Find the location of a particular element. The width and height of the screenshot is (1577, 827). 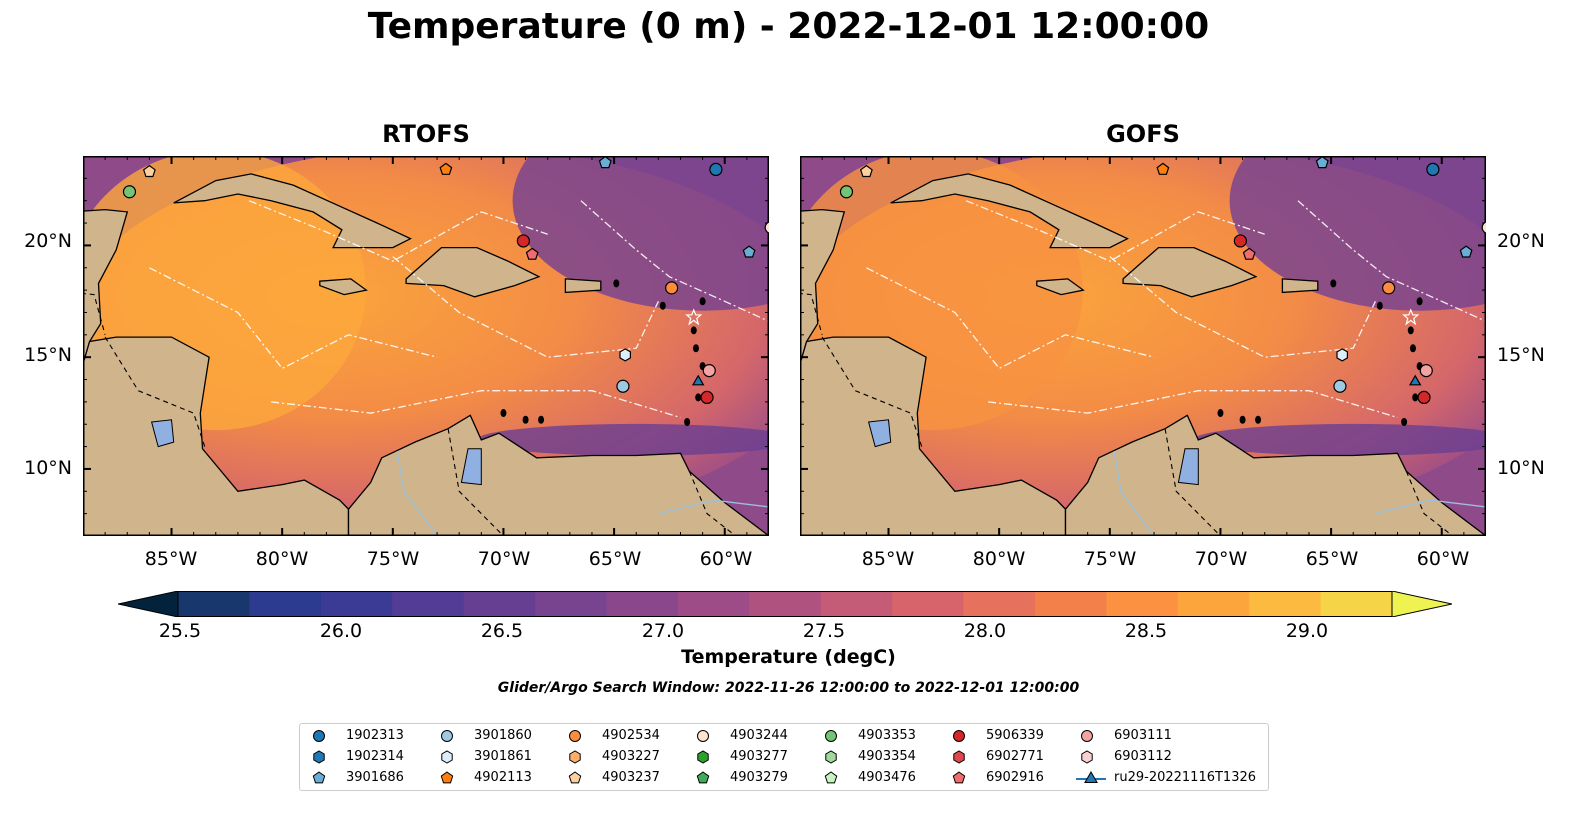

legend-item: ru29-20221116T1326 is located at coordinates (1166, 777).